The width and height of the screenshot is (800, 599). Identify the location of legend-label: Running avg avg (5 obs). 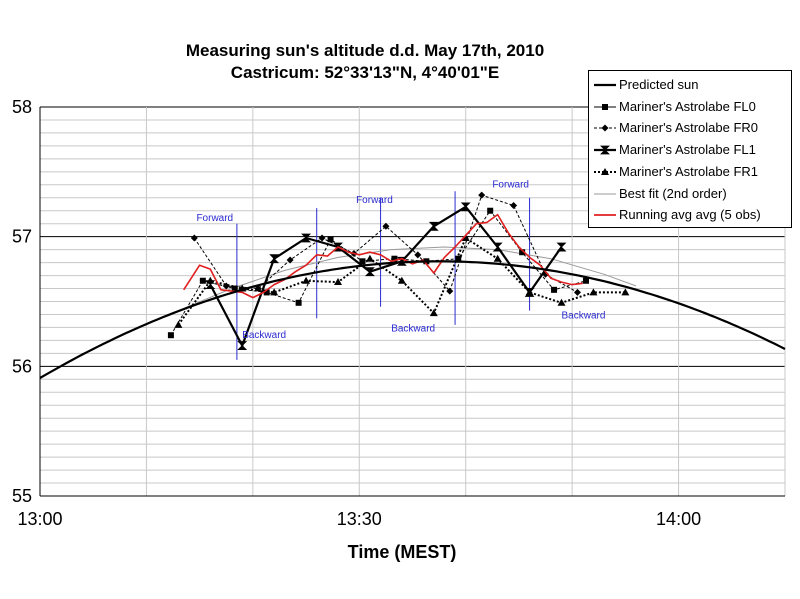
(690, 215).